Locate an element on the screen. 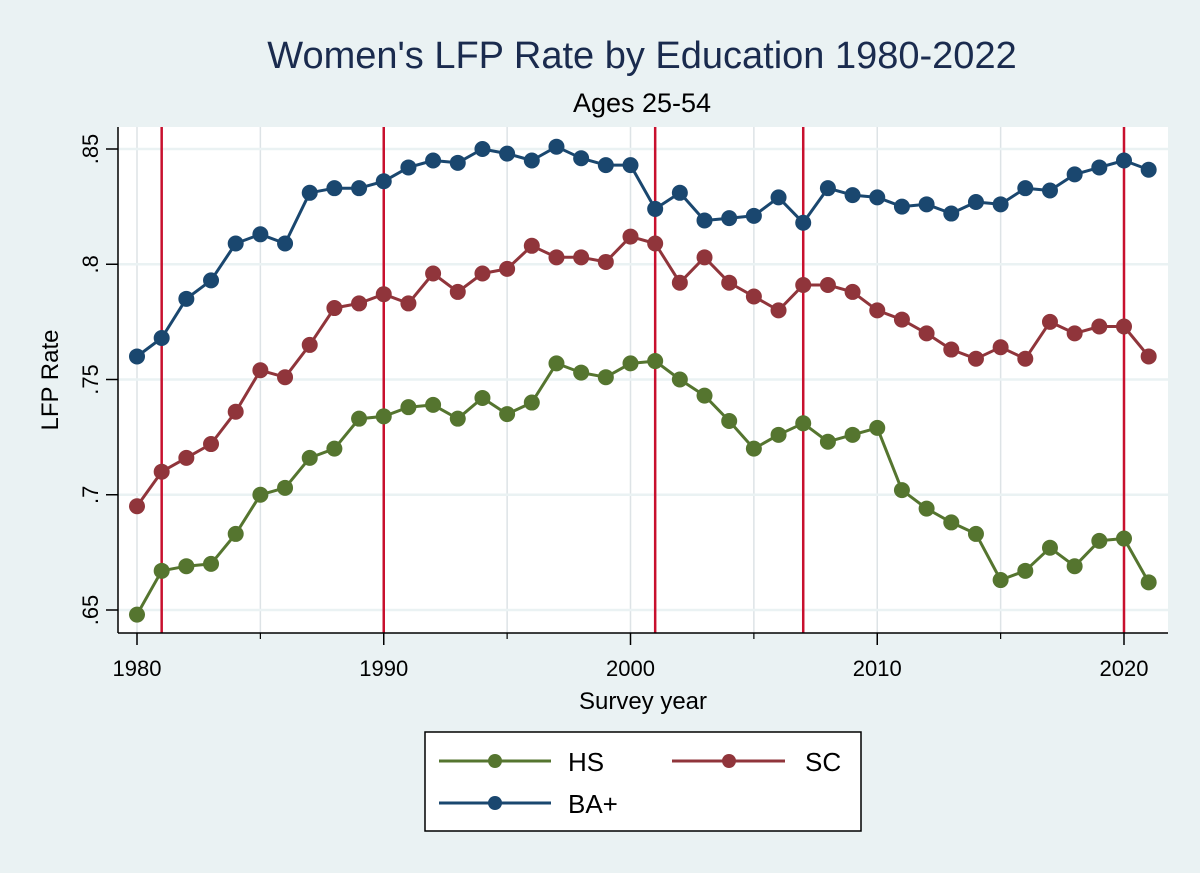  x-tick-label: 1980 is located at coordinates (137, 668).